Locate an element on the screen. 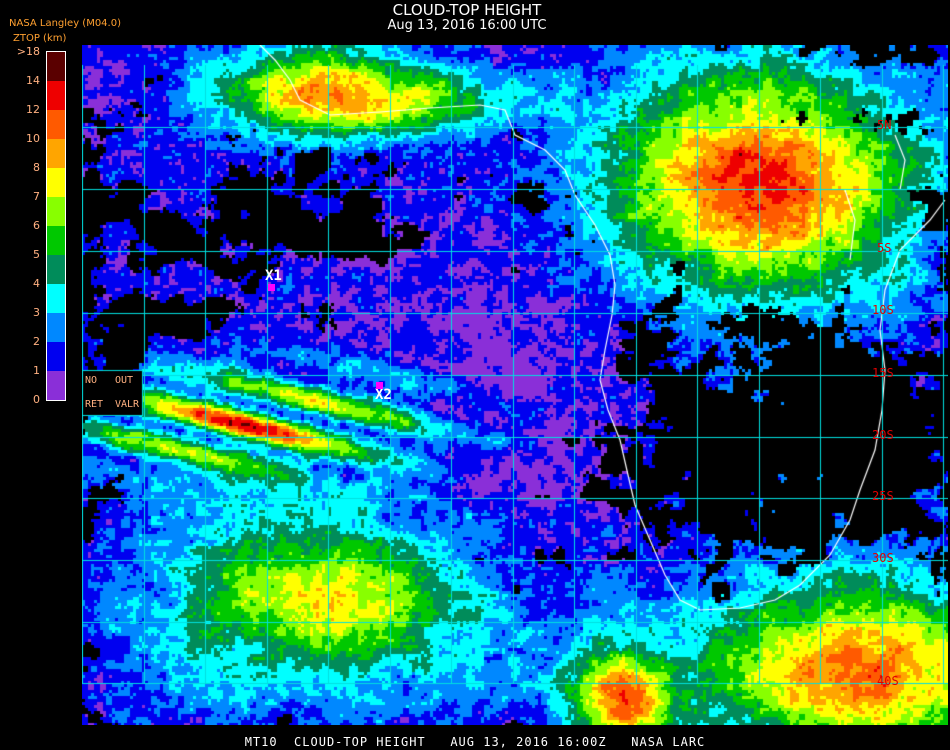 Image resolution: width=950 pixels, height=750 pixels. legend-tick-label: 0 is located at coordinates (36, 399).